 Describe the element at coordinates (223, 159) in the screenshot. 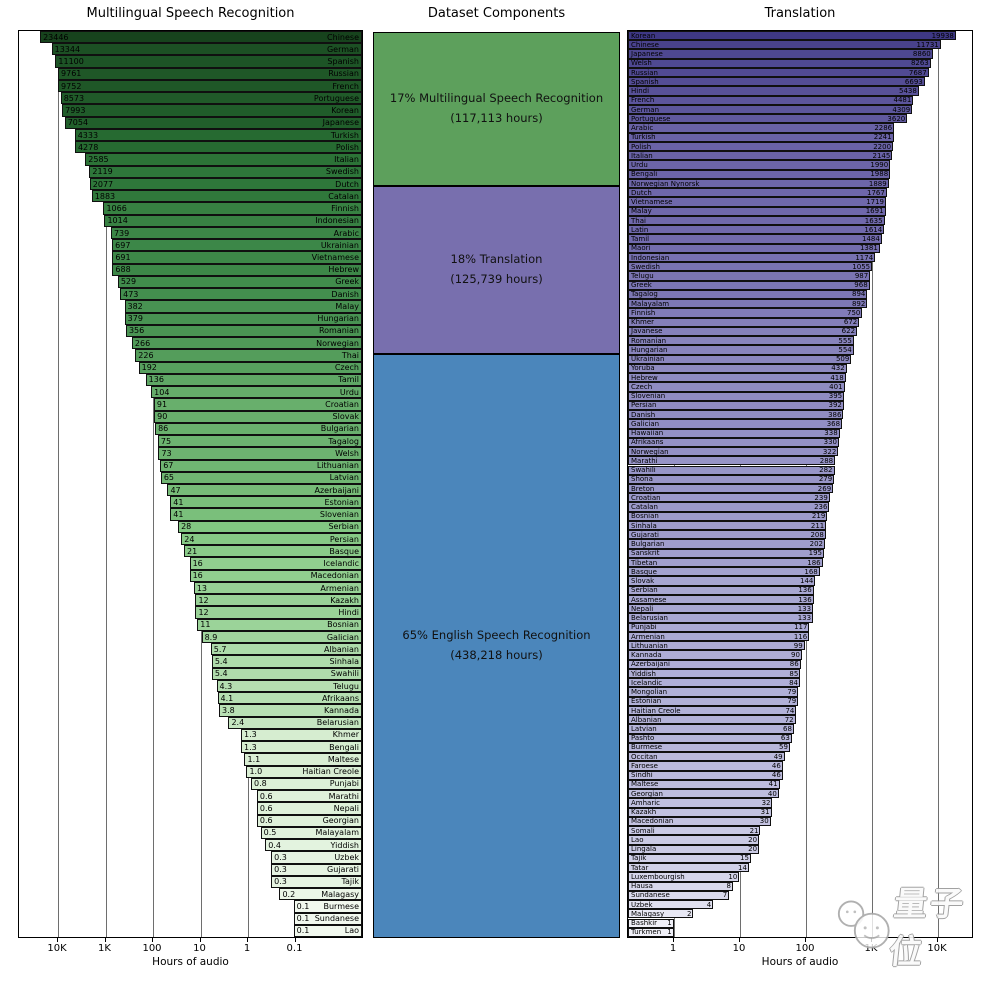

I see `bar-italian: 2585 Italian` at that location.